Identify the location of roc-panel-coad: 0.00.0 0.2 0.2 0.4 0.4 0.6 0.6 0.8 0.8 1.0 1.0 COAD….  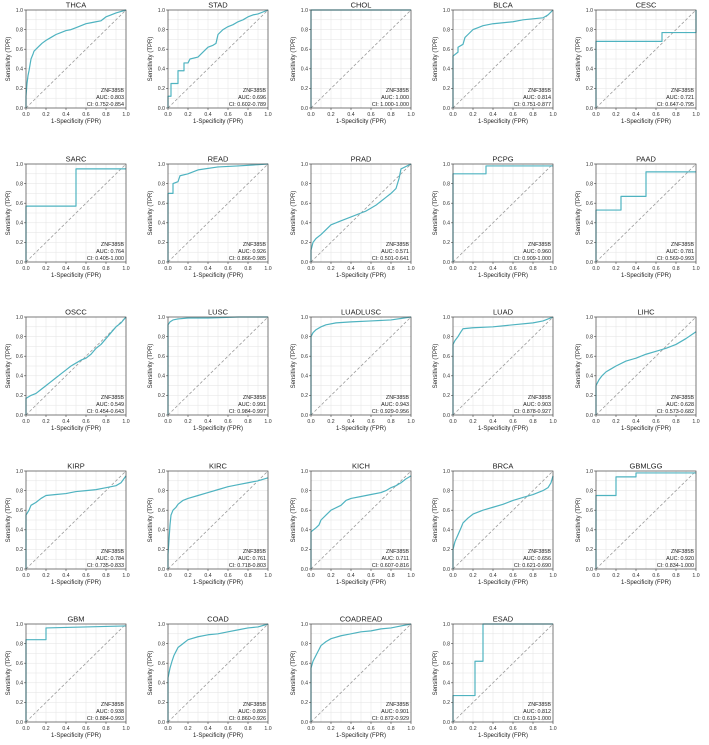
(210, 677).